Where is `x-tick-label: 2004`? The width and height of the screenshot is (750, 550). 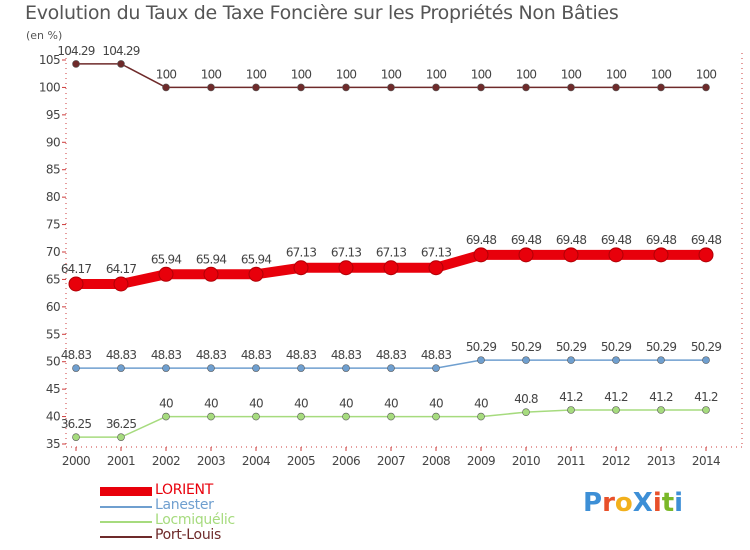
x-tick-label: 2004 is located at coordinates (256, 461).